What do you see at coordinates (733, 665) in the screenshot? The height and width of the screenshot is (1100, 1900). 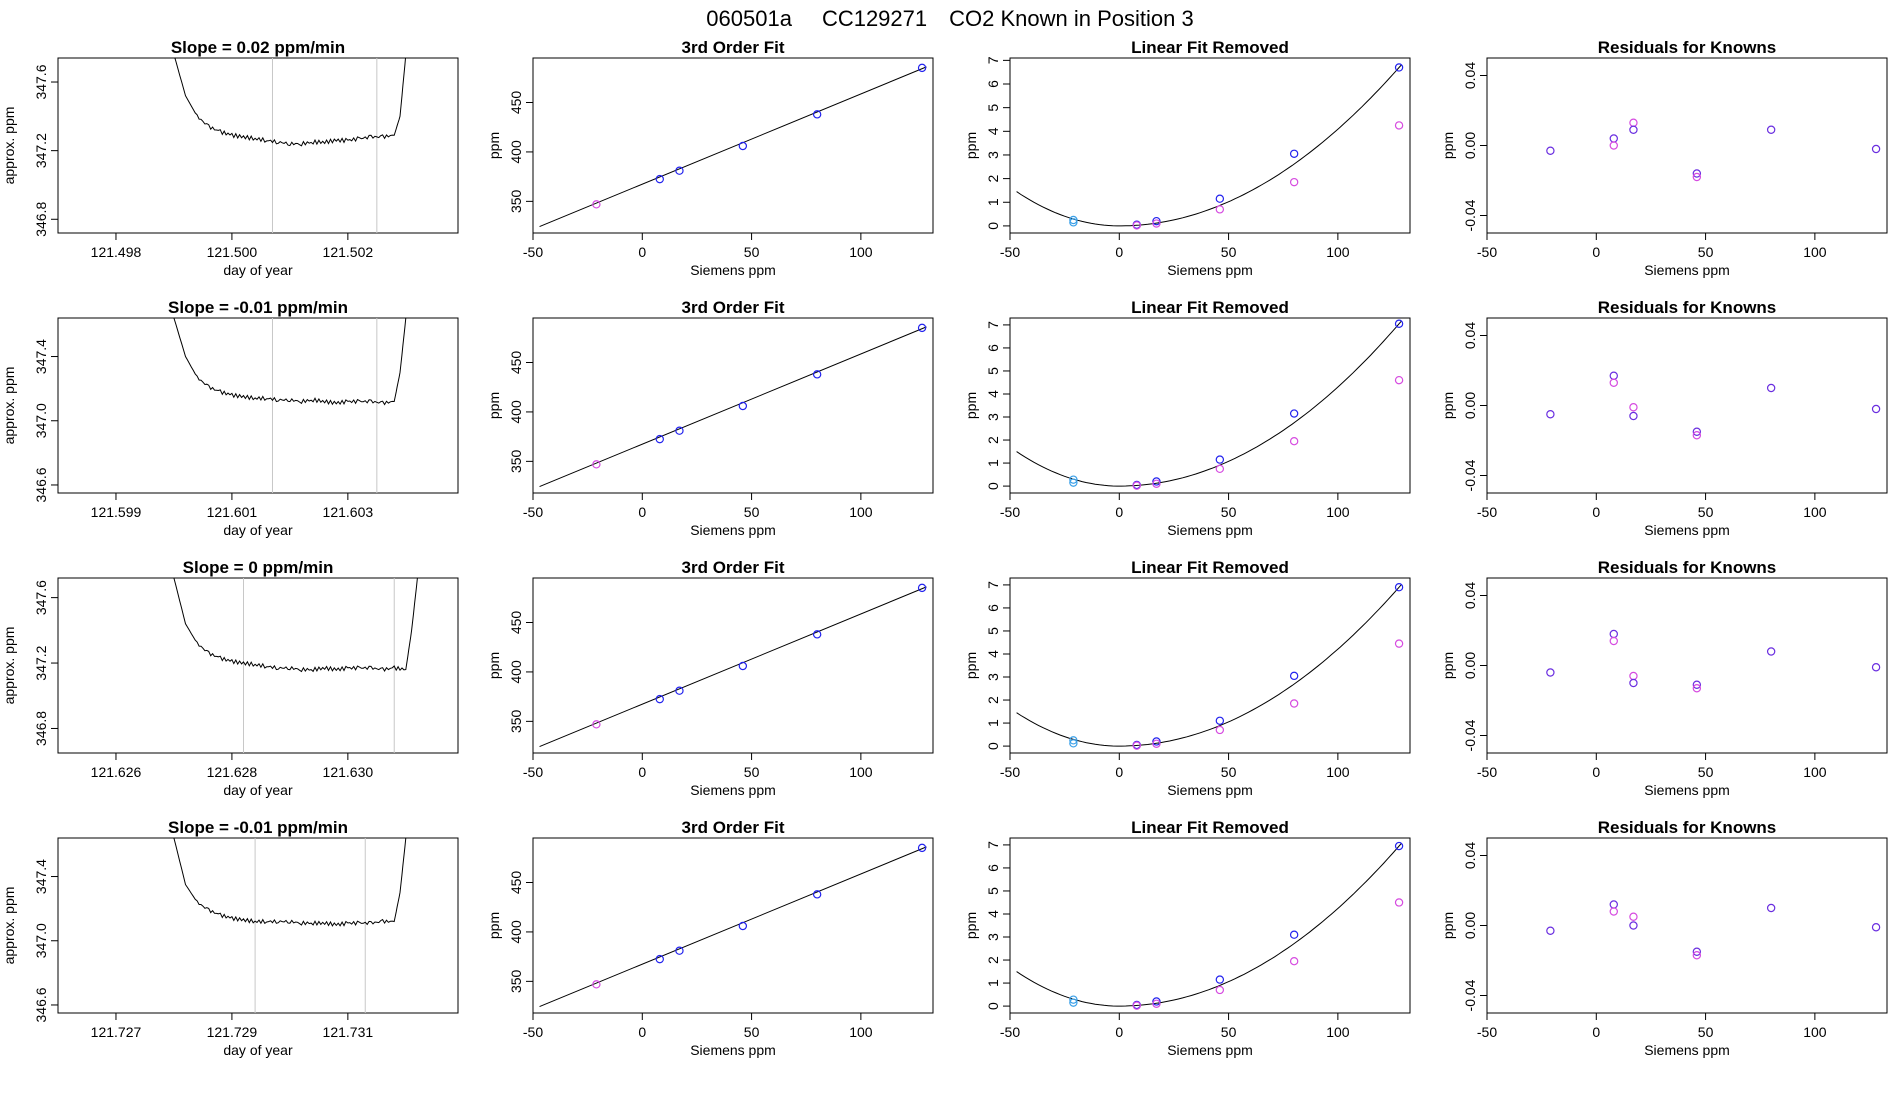 I see `plot-area` at bounding box center [733, 665].